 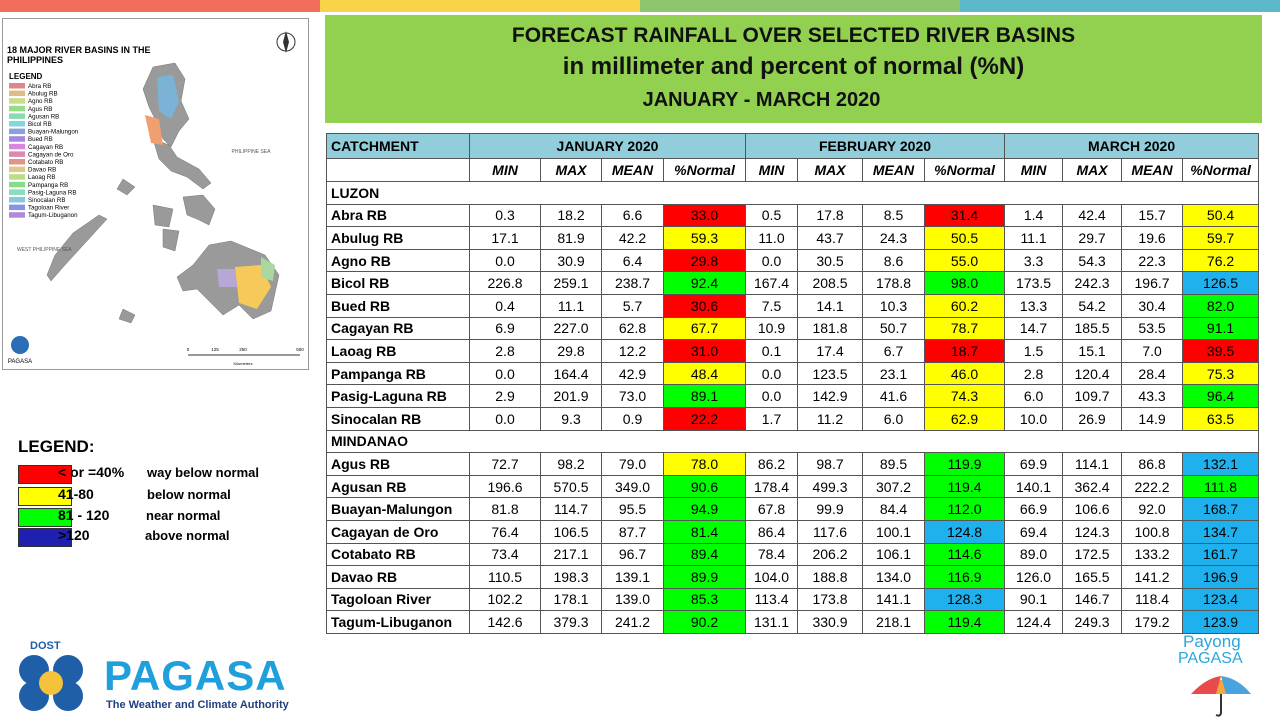 What do you see at coordinates (632, 531) in the screenshot?
I see `value-cell: 87.7` at bounding box center [632, 531].